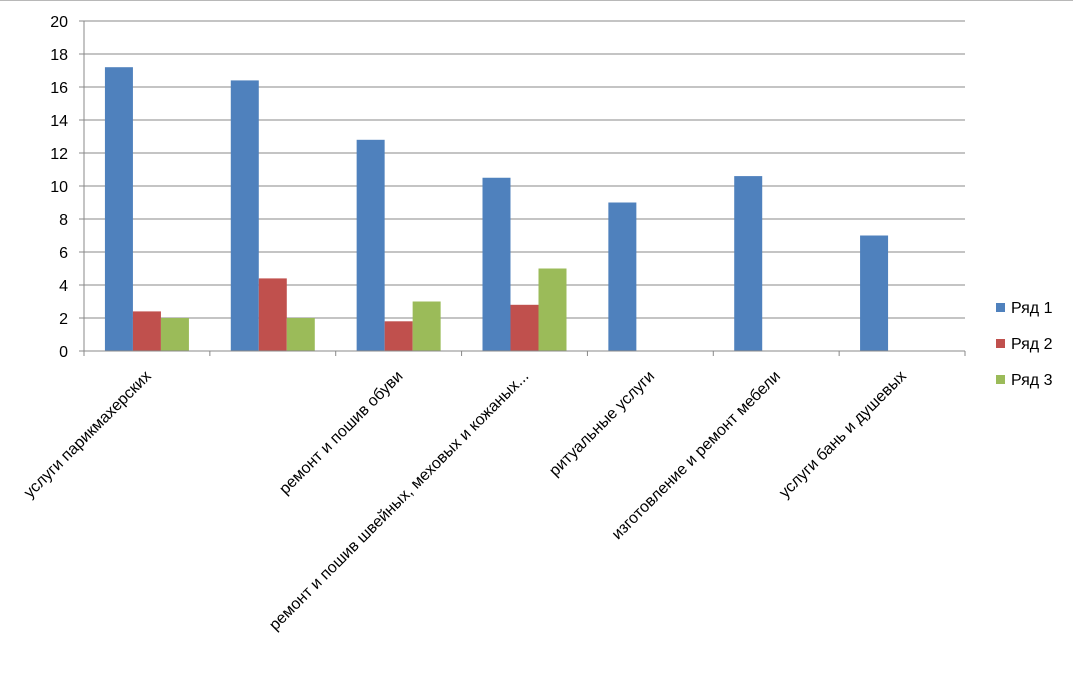 The height and width of the screenshot is (685, 1073). Describe the element at coordinates (1032, 308) in the screenshot. I see `legend-label: Ряд 1` at that location.